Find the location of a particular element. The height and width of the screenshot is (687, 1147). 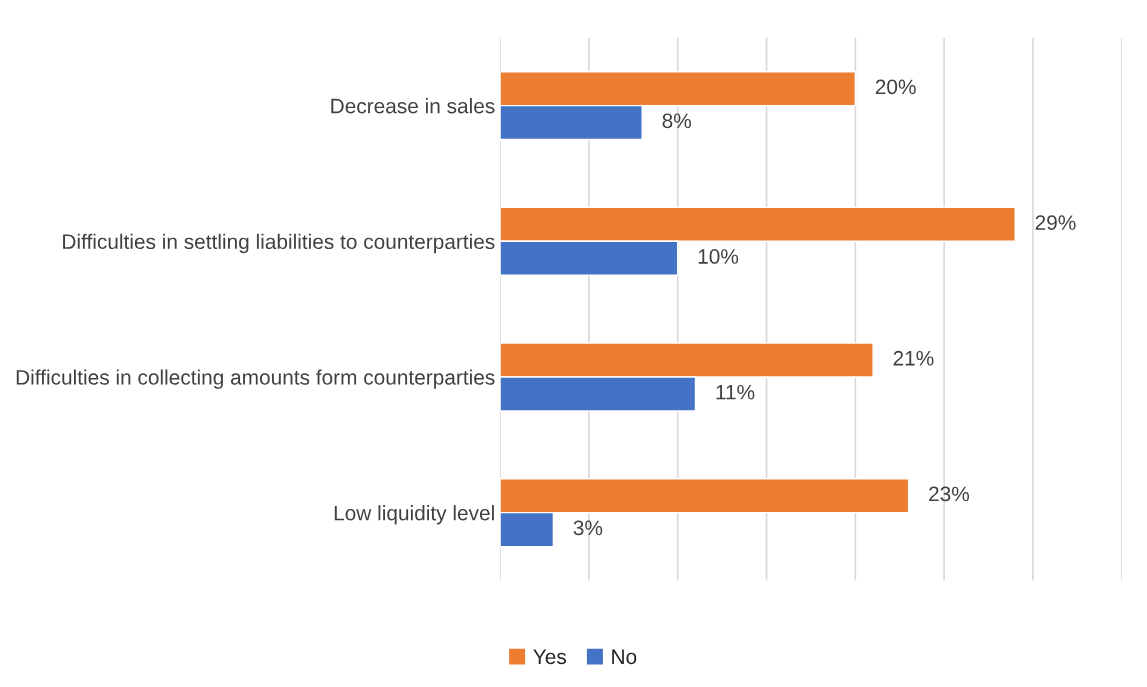

data-label: 3% is located at coordinates (588, 528).